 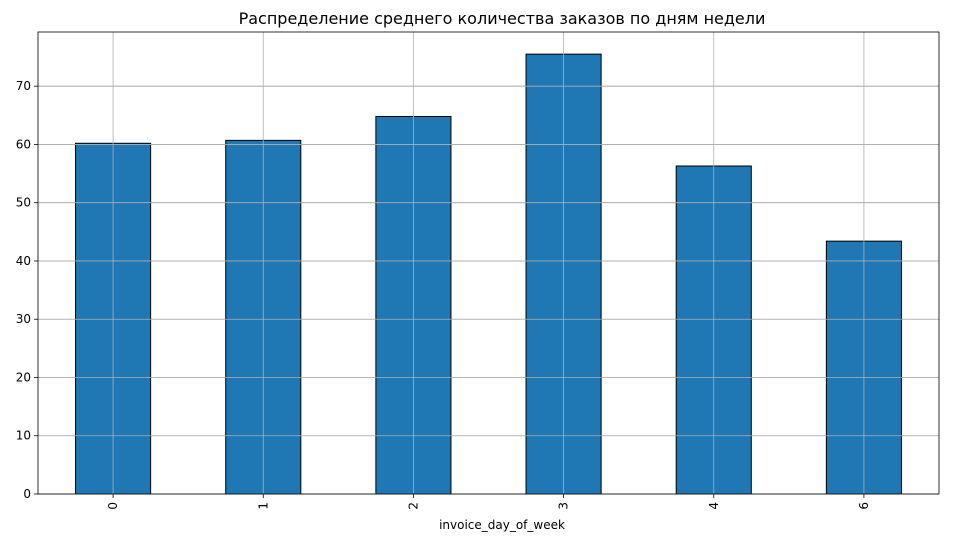 I want to click on x-tick-label: 2, so click(x=413, y=506).